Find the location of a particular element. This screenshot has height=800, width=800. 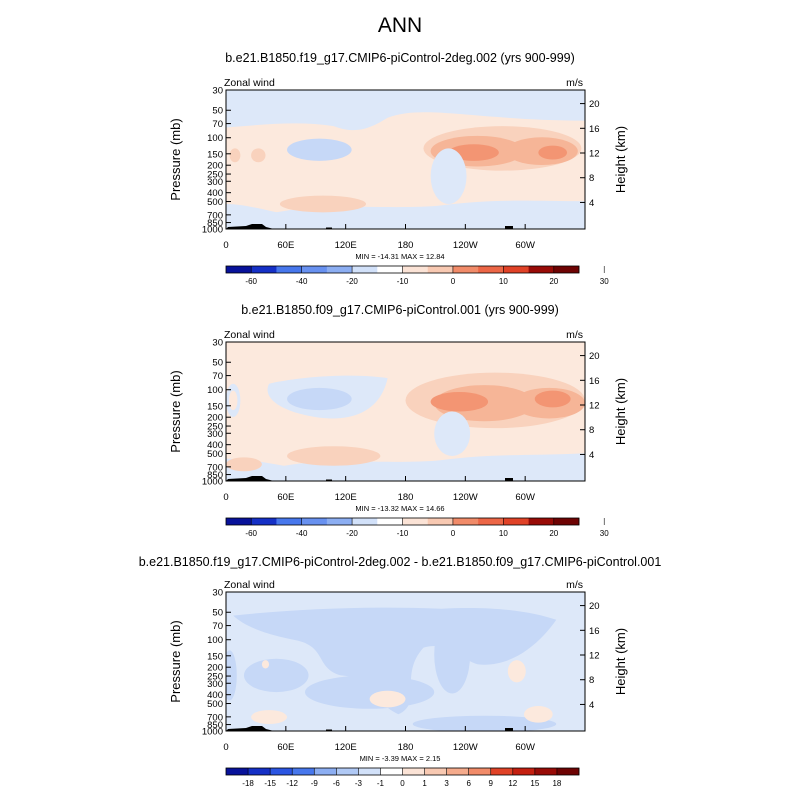

x-tick-label: 60E is located at coordinates (285, 497).